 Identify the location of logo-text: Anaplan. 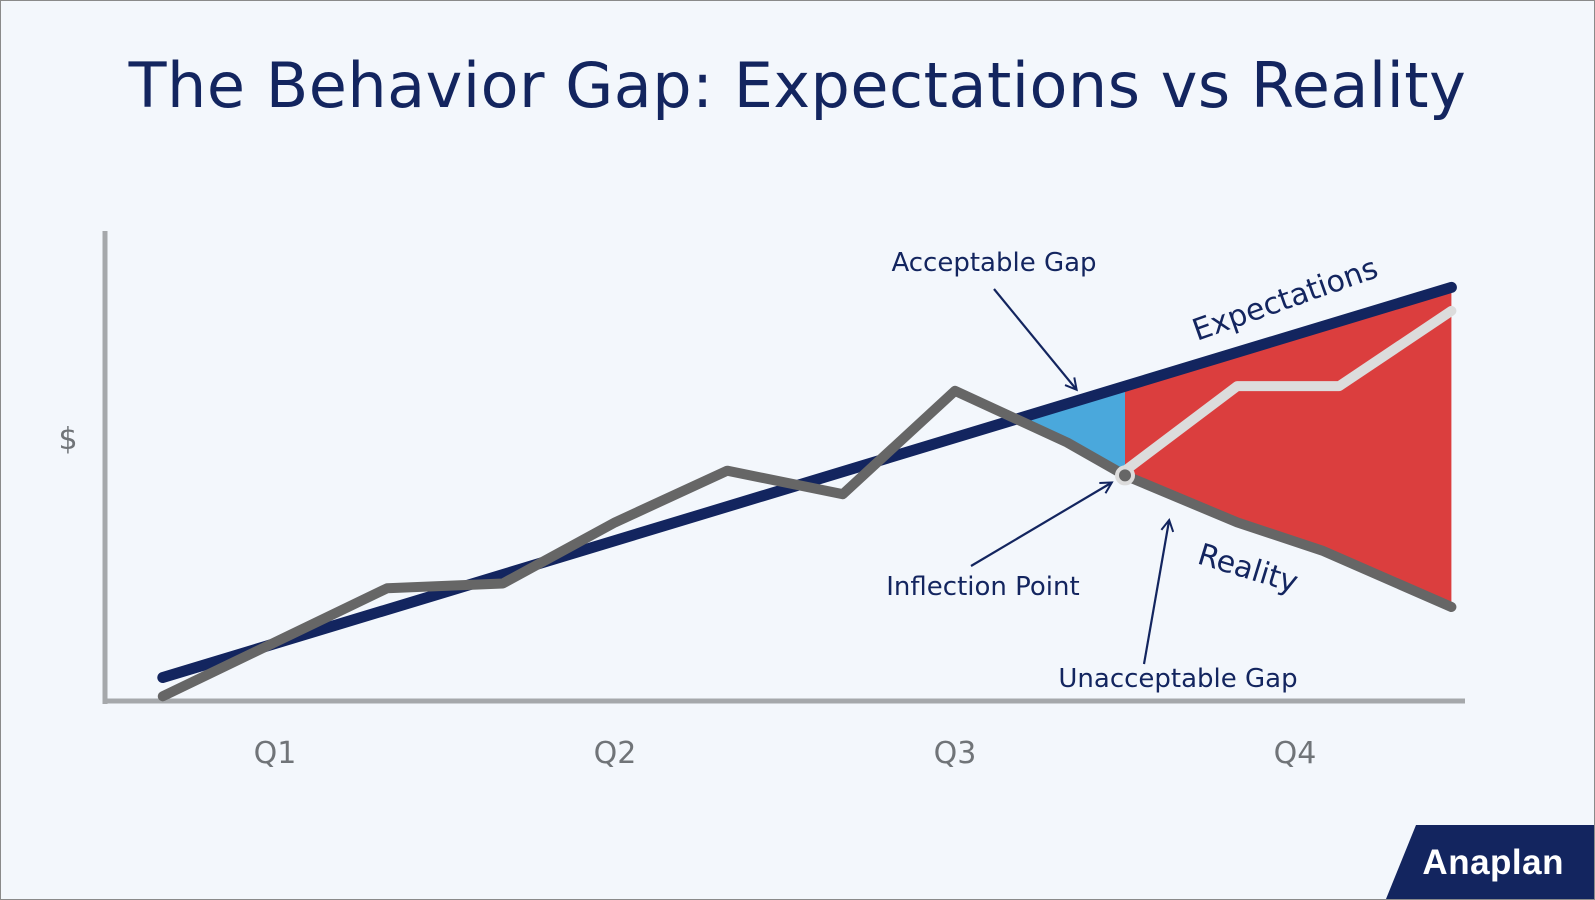
(1493, 862).